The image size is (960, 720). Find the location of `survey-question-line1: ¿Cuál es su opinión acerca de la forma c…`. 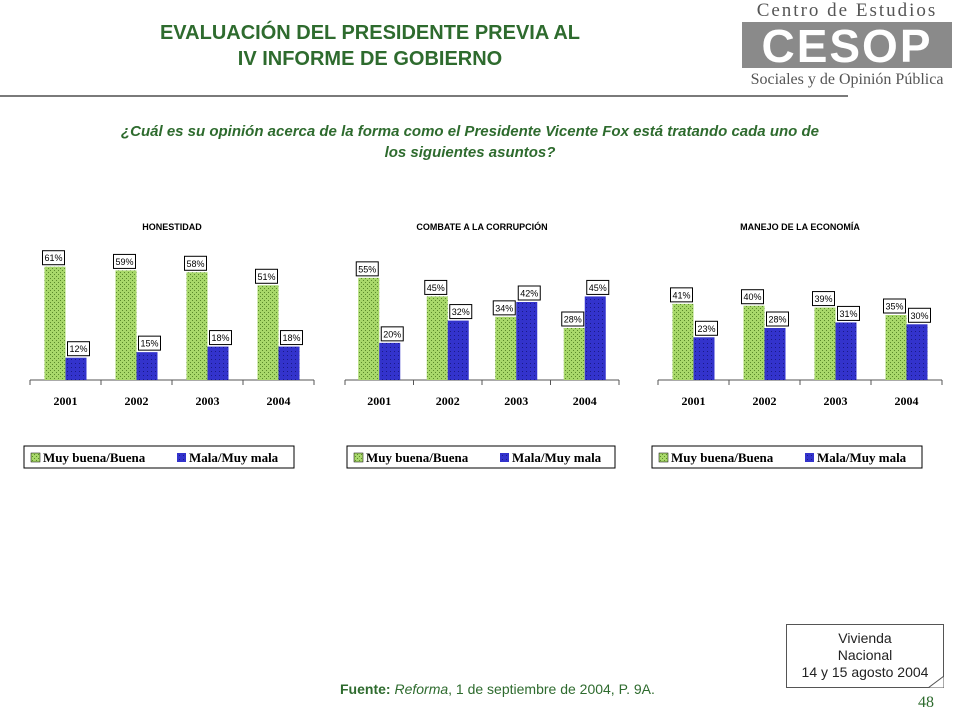

survey-question-line1: ¿Cuál es su opinión acerca de la forma c… is located at coordinates (470, 131).